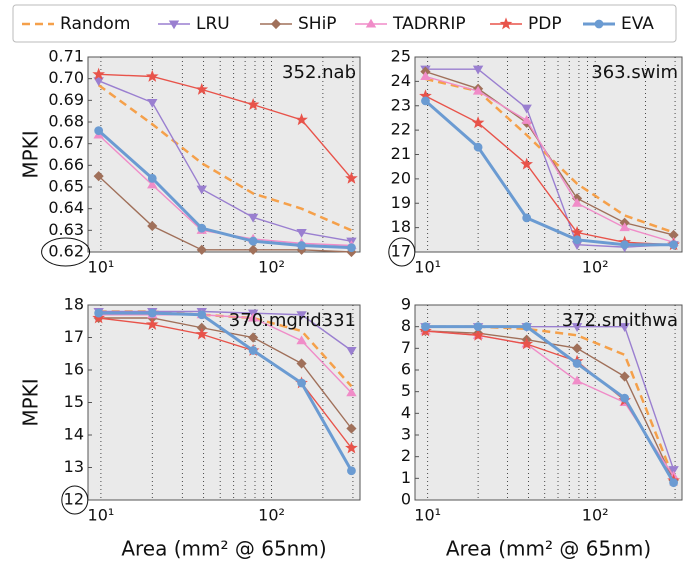 The width and height of the screenshot is (687, 565). Describe the element at coordinates (66, 77) in the screenshot. I see `y-tick-label: 0.70` at that location.